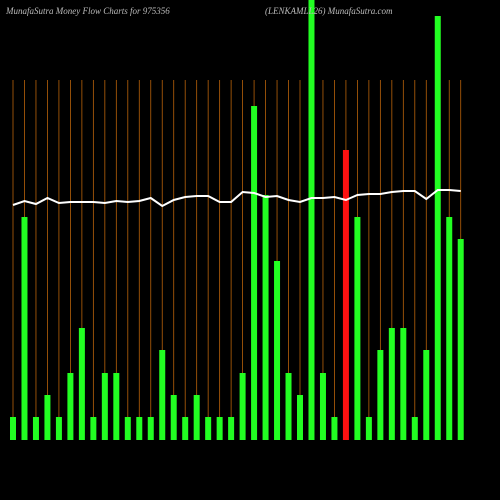 Image resolution: width=500 pixels, height=500 pixels. Describe the element at coordinates (236, 198) in the screenshot. I see `money-flow-line` at that location.